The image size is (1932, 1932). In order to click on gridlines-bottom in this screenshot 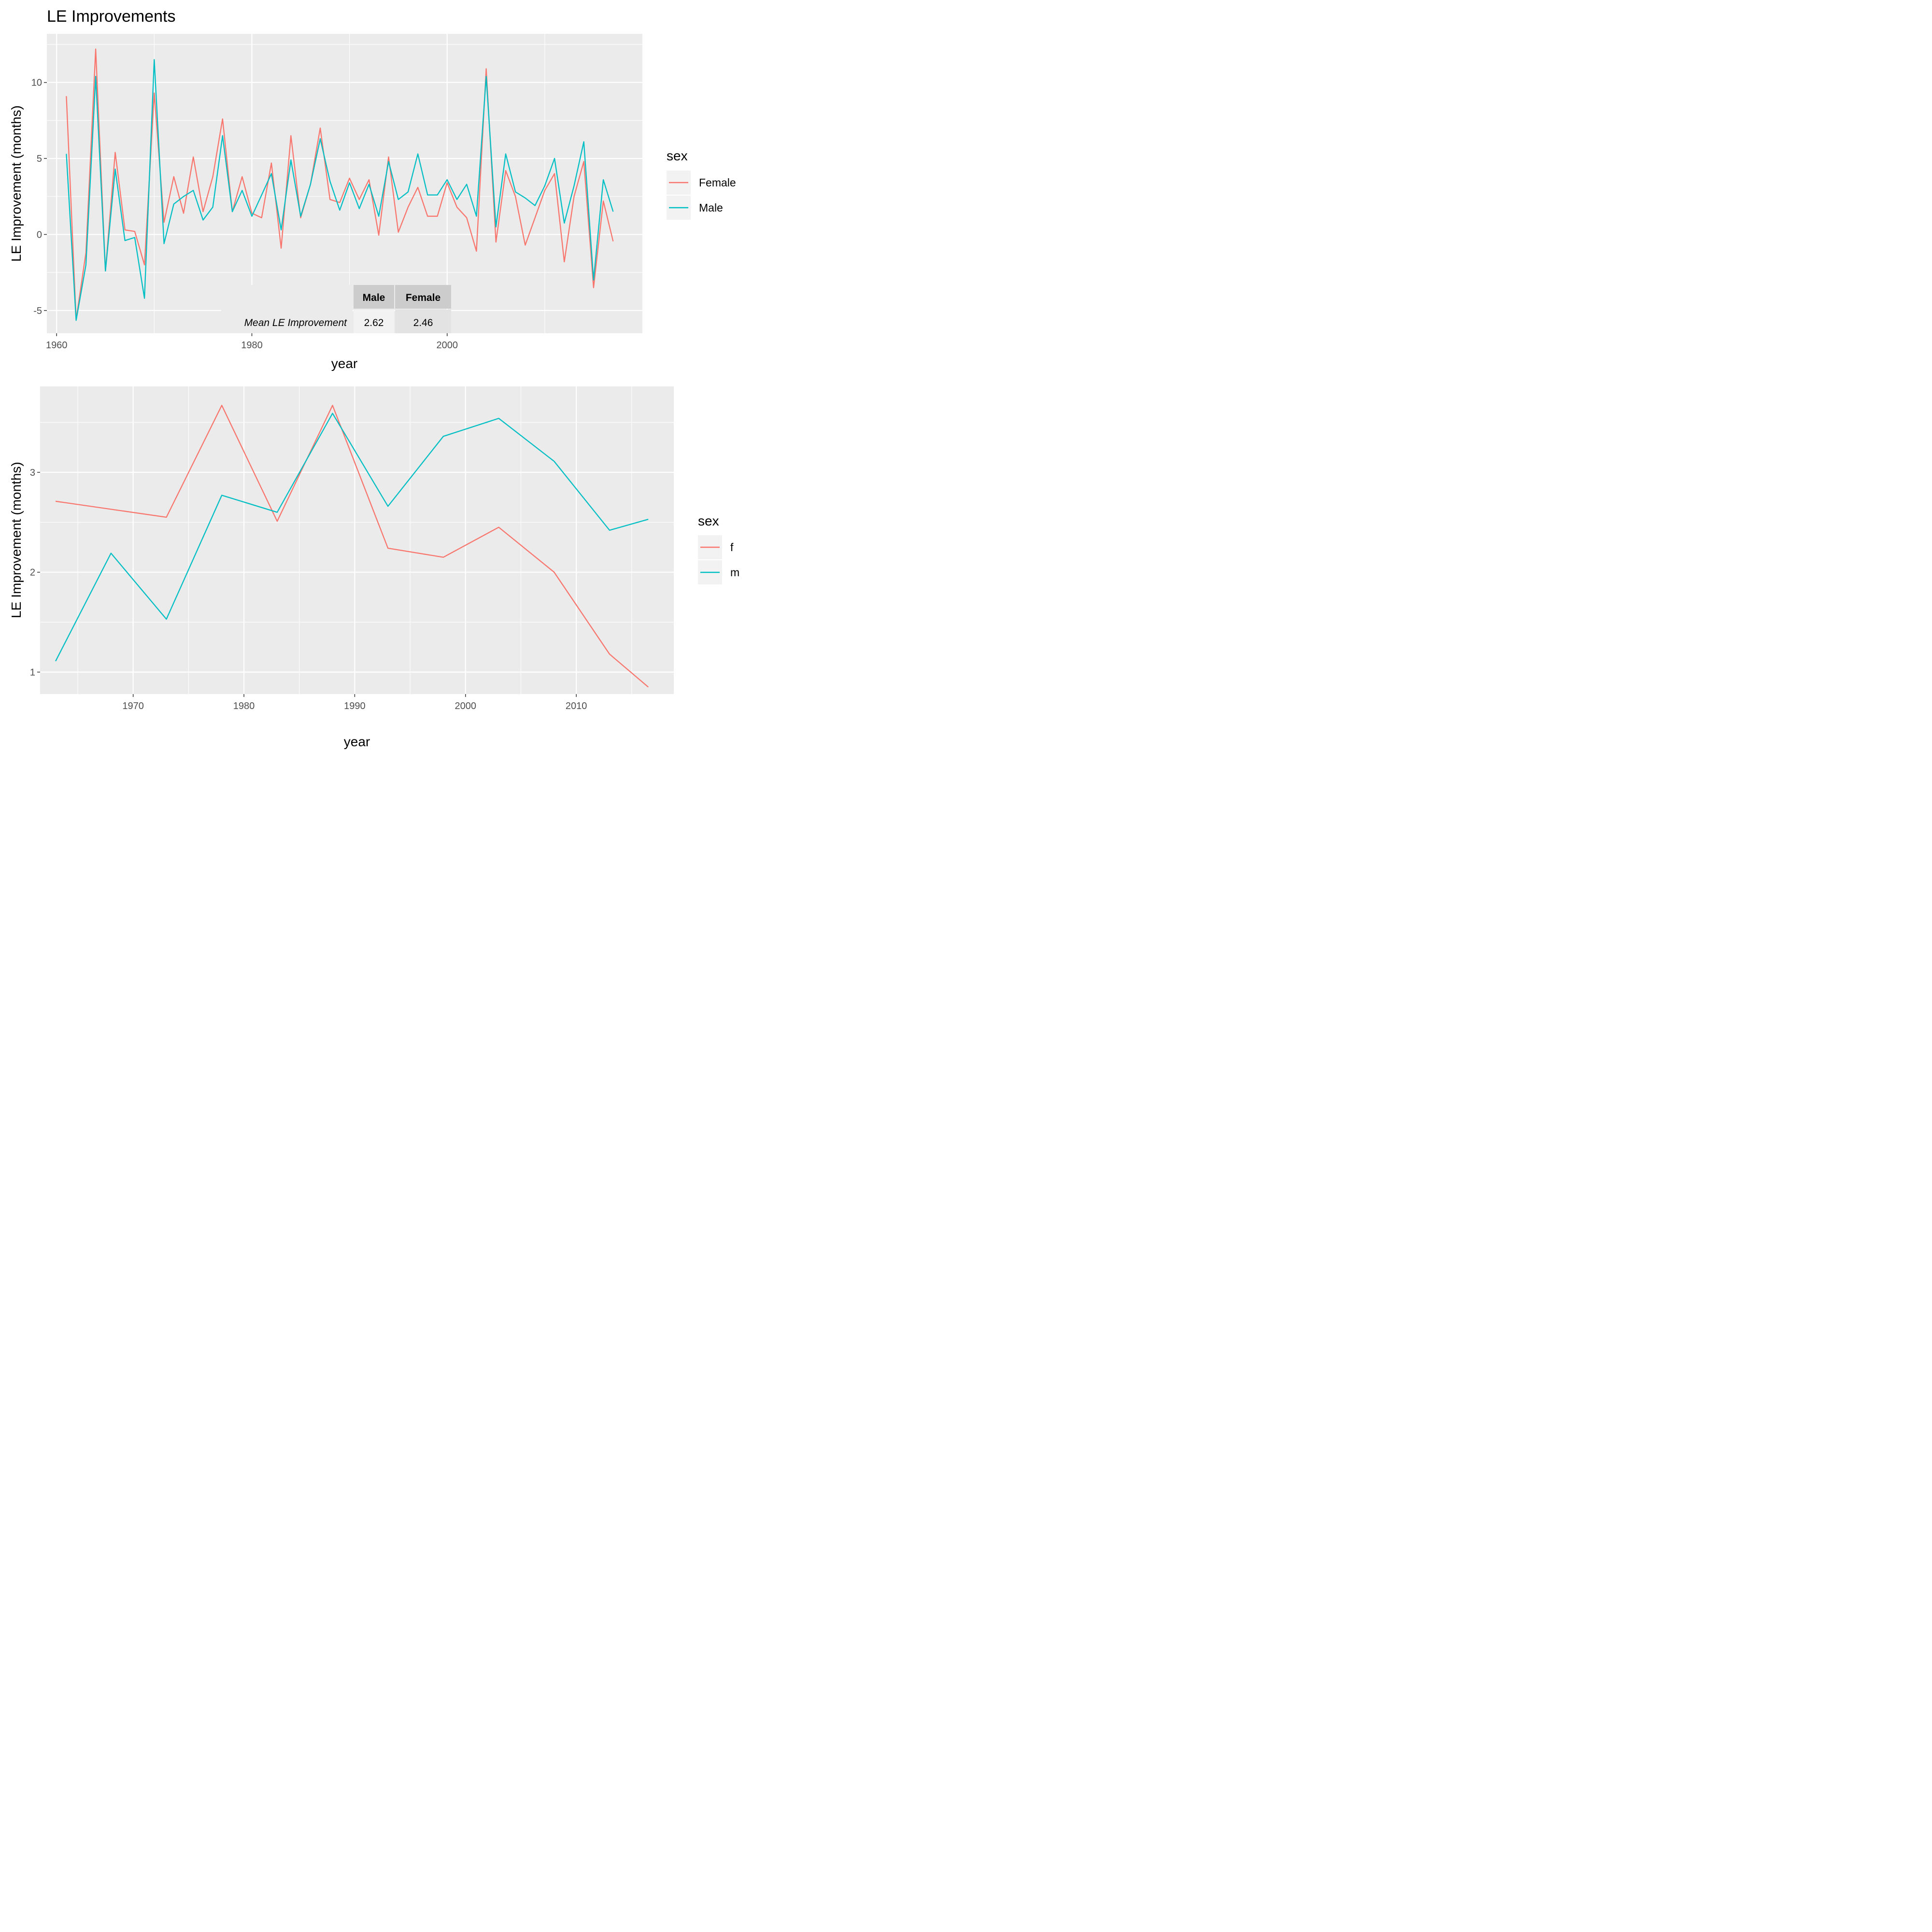, I will do `click(357, 540)`.